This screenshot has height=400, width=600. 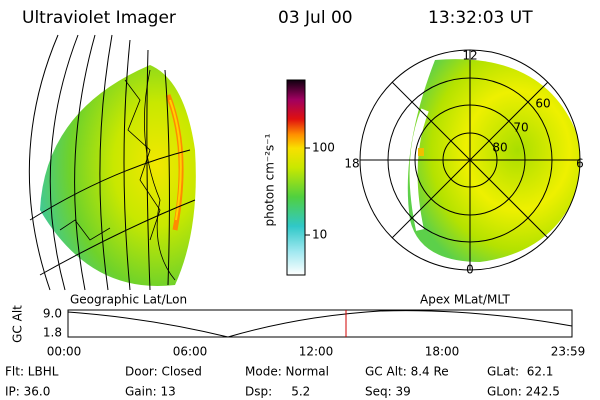 I want to click on altitude-curve, so click(x=320, y=324).